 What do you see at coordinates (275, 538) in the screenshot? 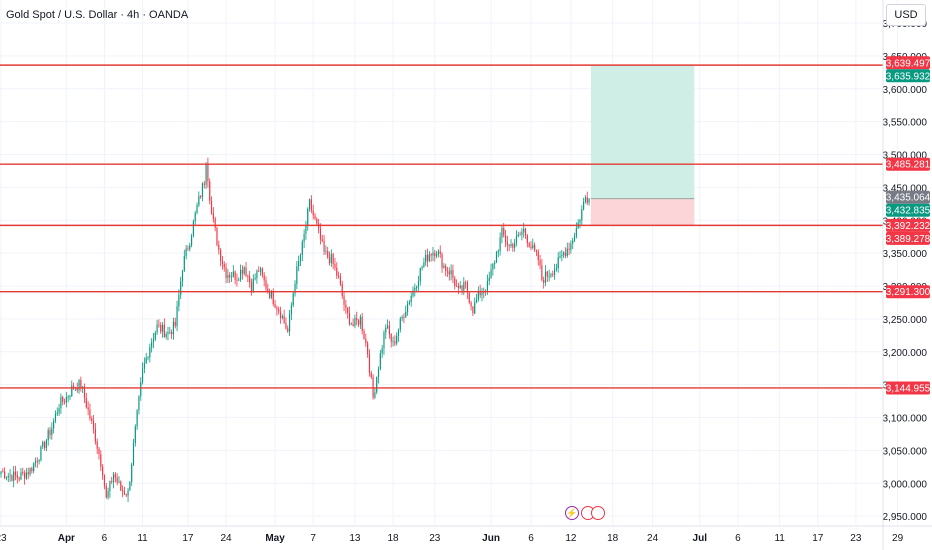
I see `time-tick-label: May` at bounding box center [275, 538].